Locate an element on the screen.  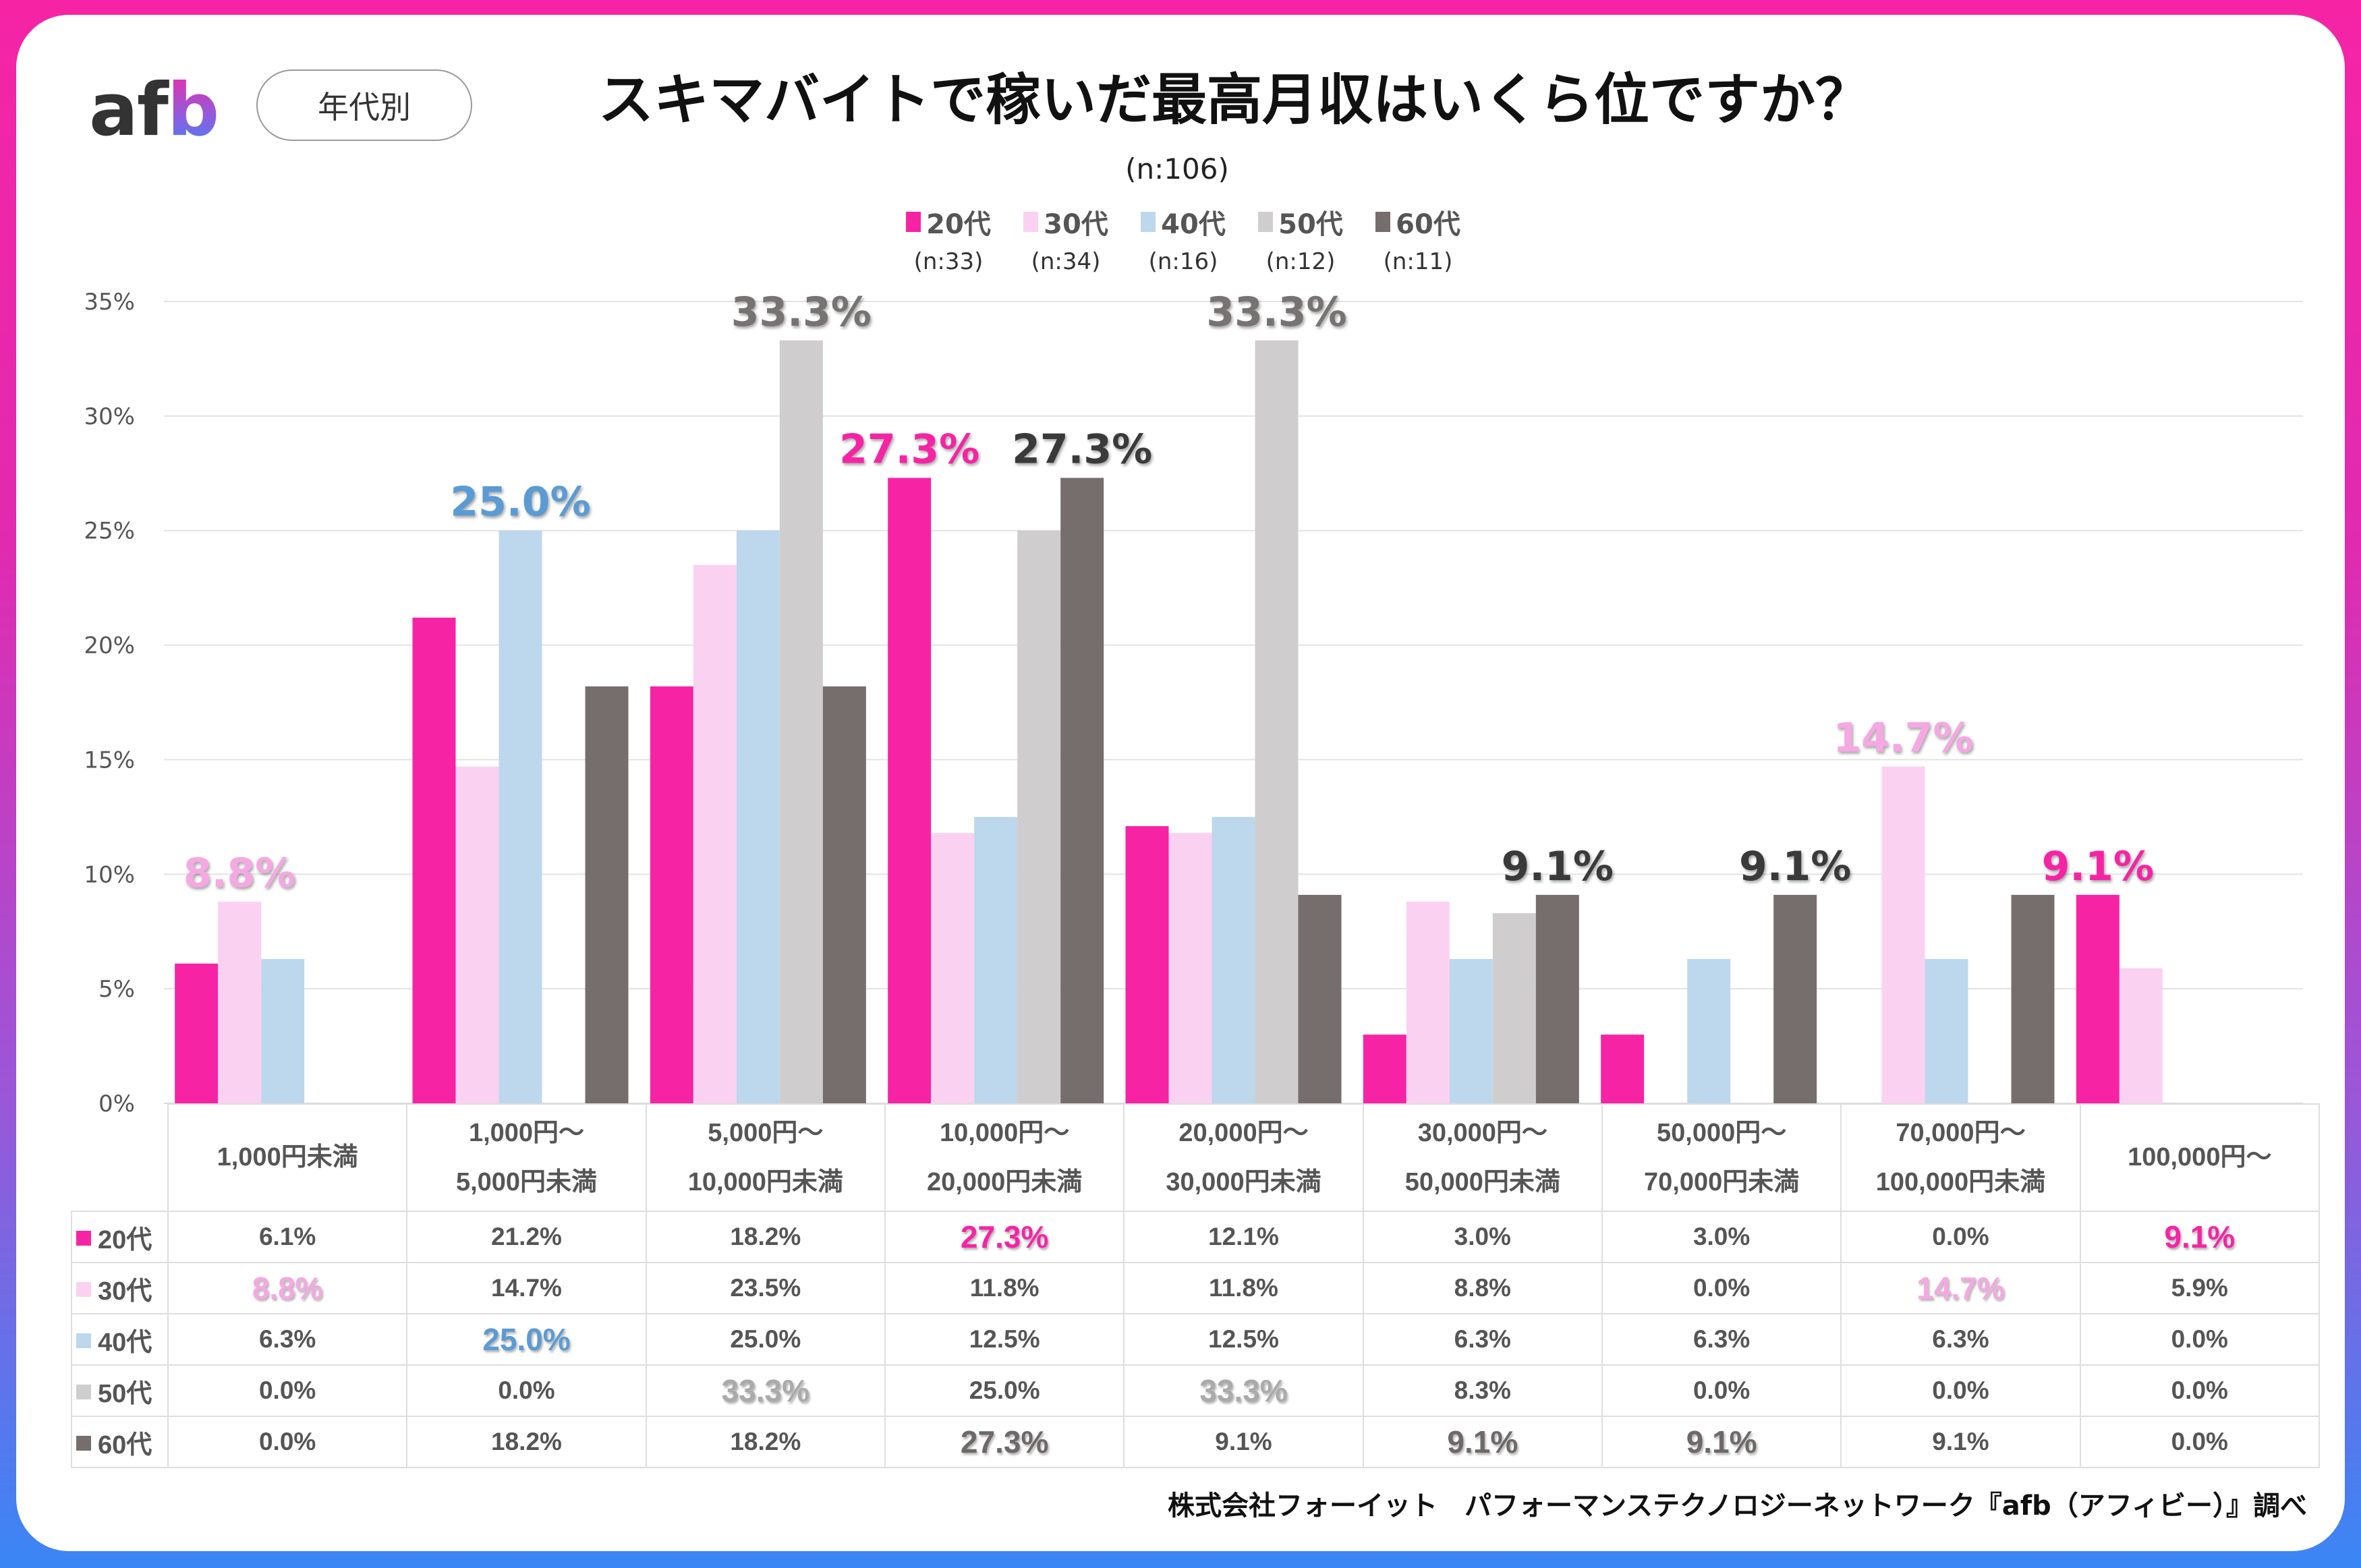
table-cell: 3.0% is located at coordinates (1483, 1237).